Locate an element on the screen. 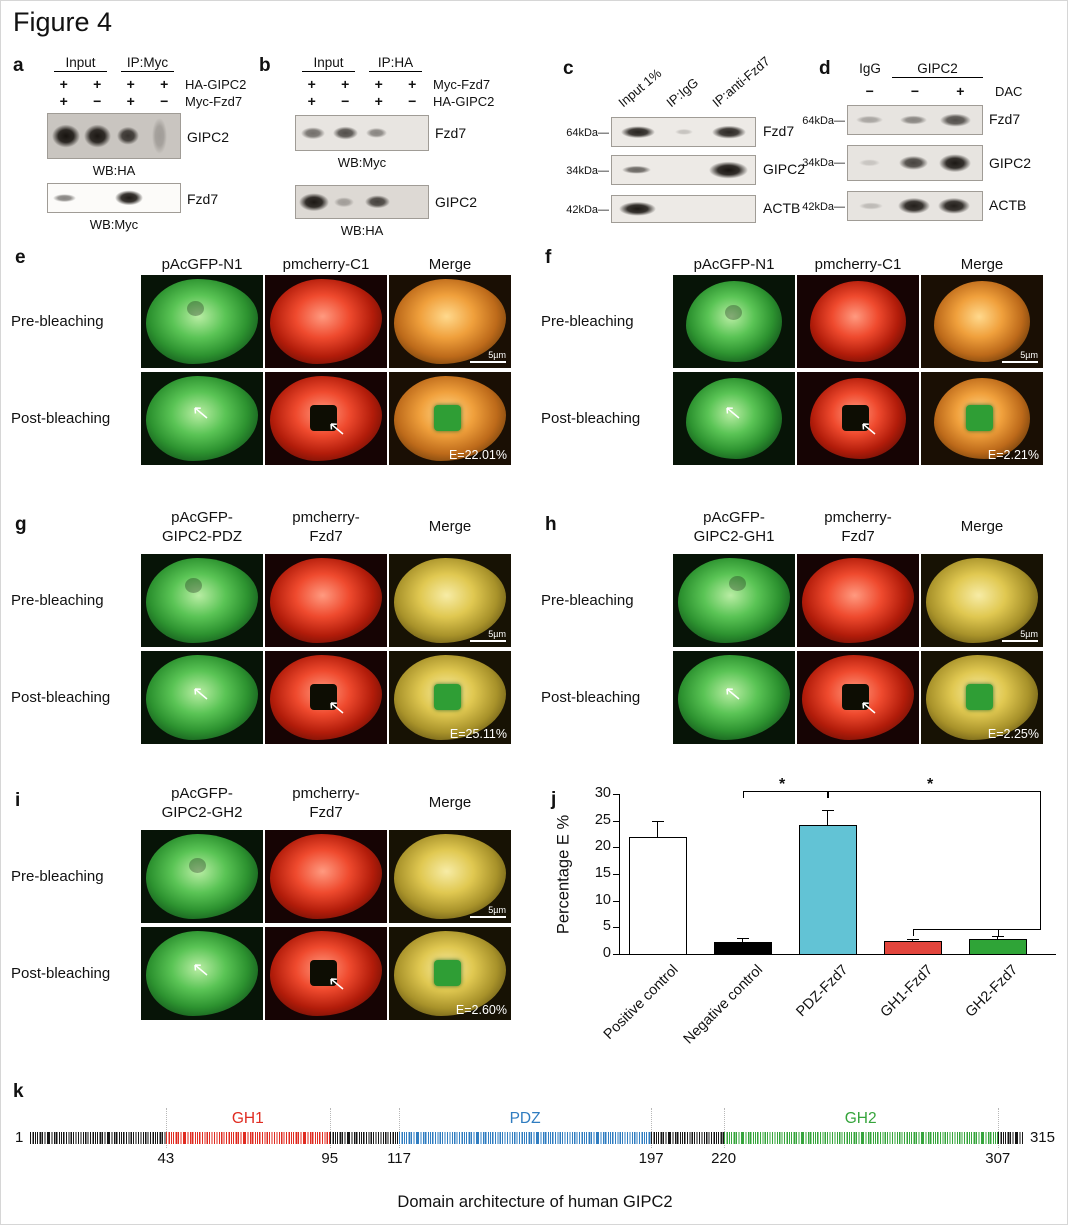 This screenshot has height=1225, width=1068. row-label: Pre-bleaching is located at coordinates (57, 876).